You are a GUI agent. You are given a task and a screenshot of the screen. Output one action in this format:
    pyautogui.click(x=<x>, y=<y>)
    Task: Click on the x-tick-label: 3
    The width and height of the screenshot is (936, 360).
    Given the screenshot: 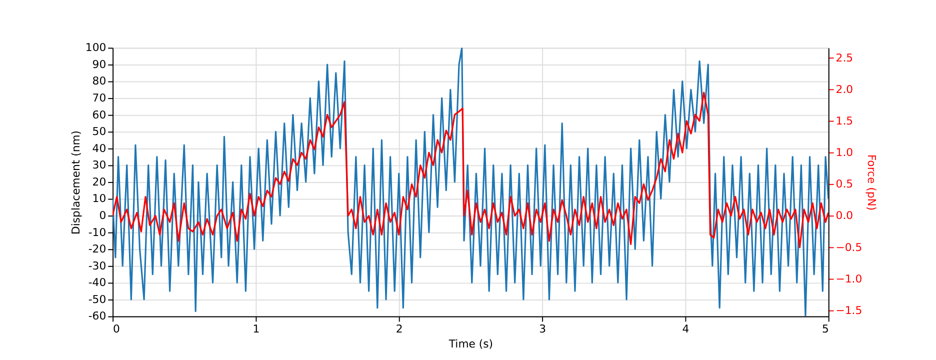 What is the action you would take?
    pyautogui.click(x=542, y=329)
    